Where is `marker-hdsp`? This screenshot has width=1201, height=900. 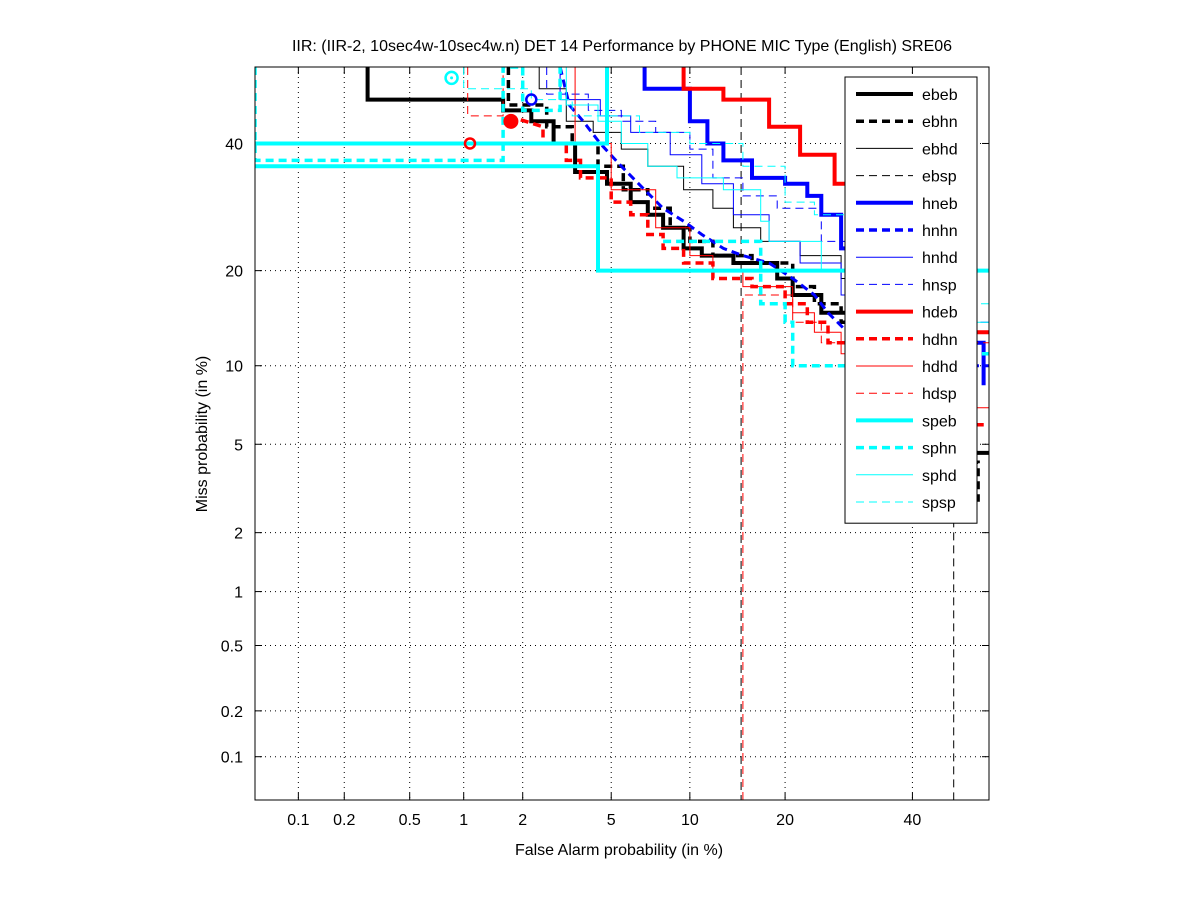 marker-hdsp is located at coordinates (470, 143).